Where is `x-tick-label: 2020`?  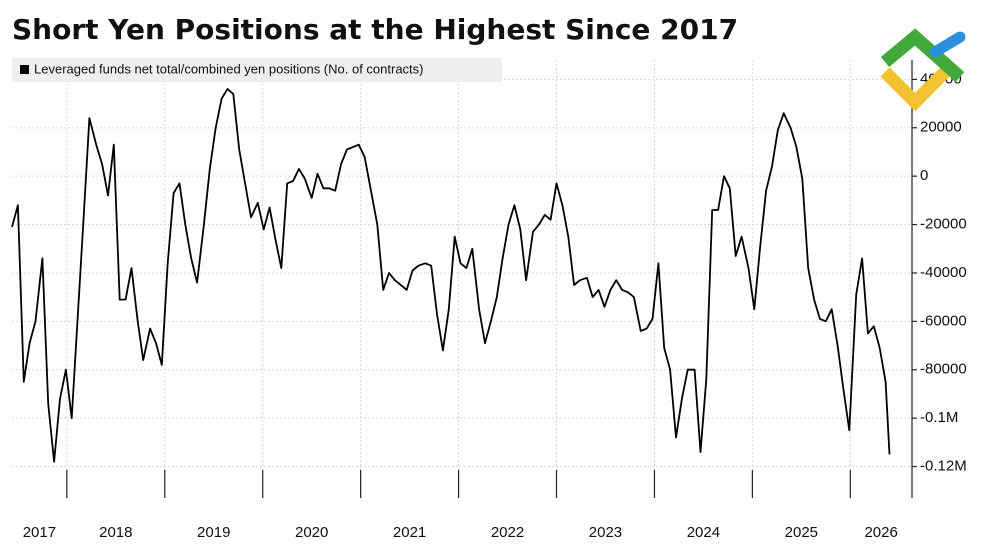
x-tick-label: 2020 is located at coordinates (311, 532).